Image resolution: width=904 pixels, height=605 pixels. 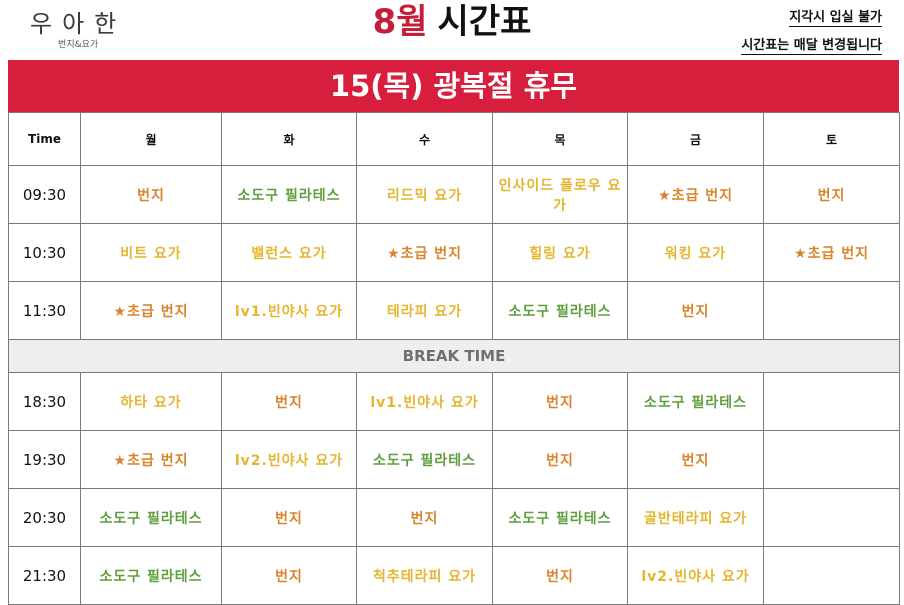 I want to click on late-entry-notice: 지각시 입실 불가, so click(x=835, y=16).